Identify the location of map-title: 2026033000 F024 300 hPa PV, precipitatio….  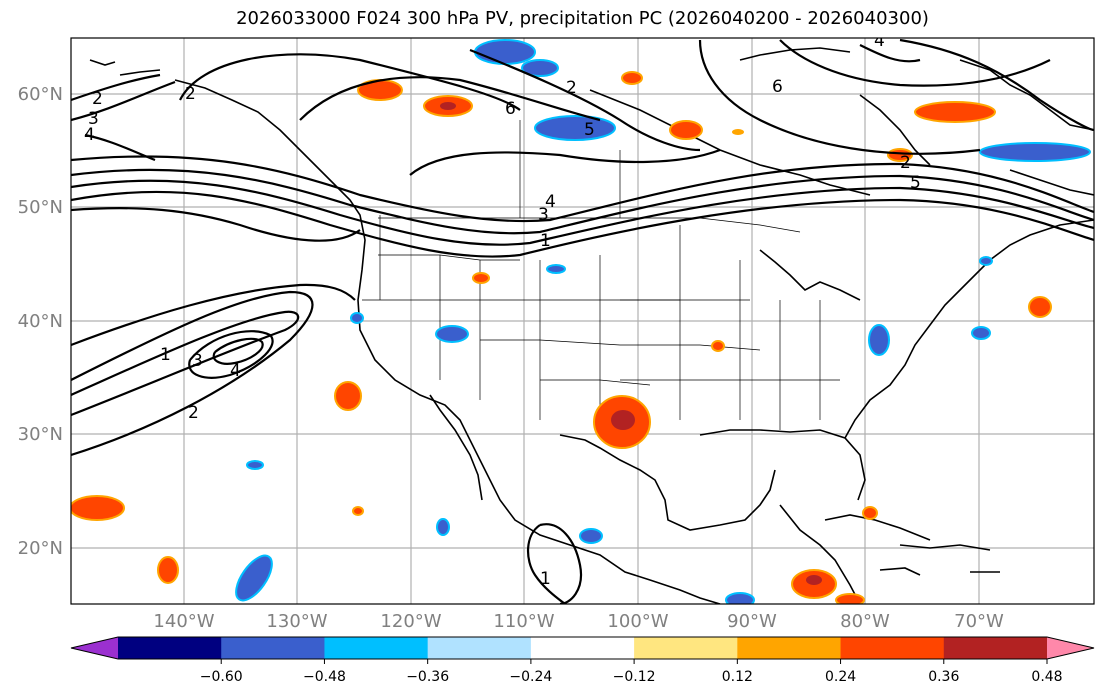
(582, 18).